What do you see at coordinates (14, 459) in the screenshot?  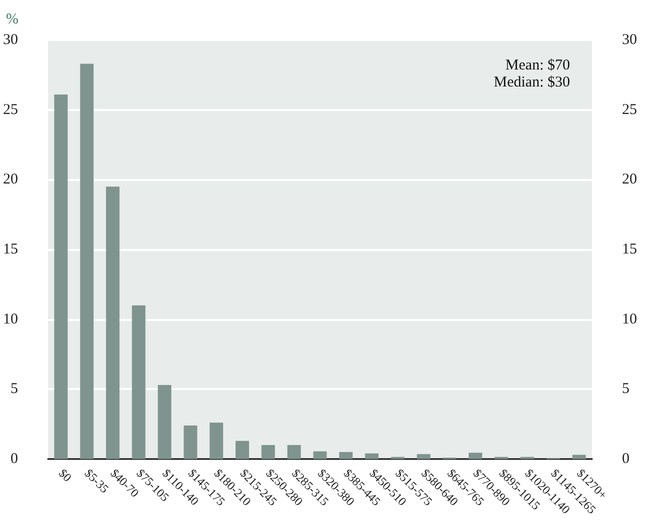 I see `y-tick-label: 0` at bounding box center [14, 459].